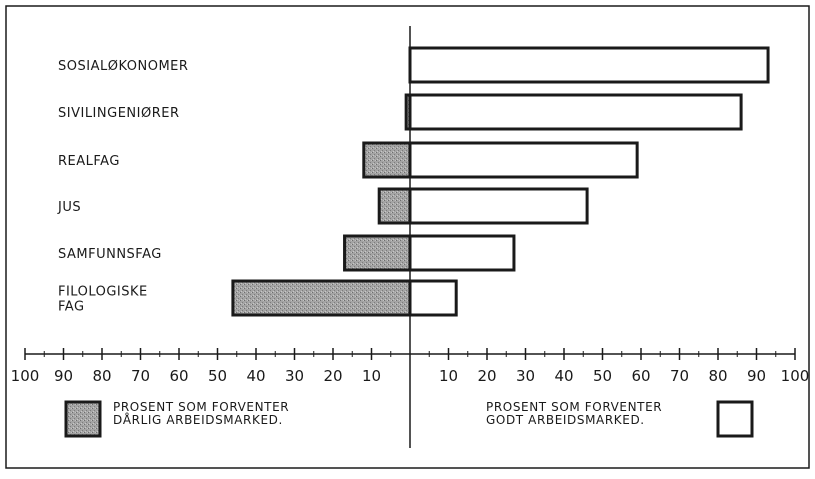 The width and height of the screenshot is (815, 479). What do you see at coordinates (123, 66) in the screenshot?
I see `category-label-1: SOSIALØKONOMER` at bounding box center [123, 66].